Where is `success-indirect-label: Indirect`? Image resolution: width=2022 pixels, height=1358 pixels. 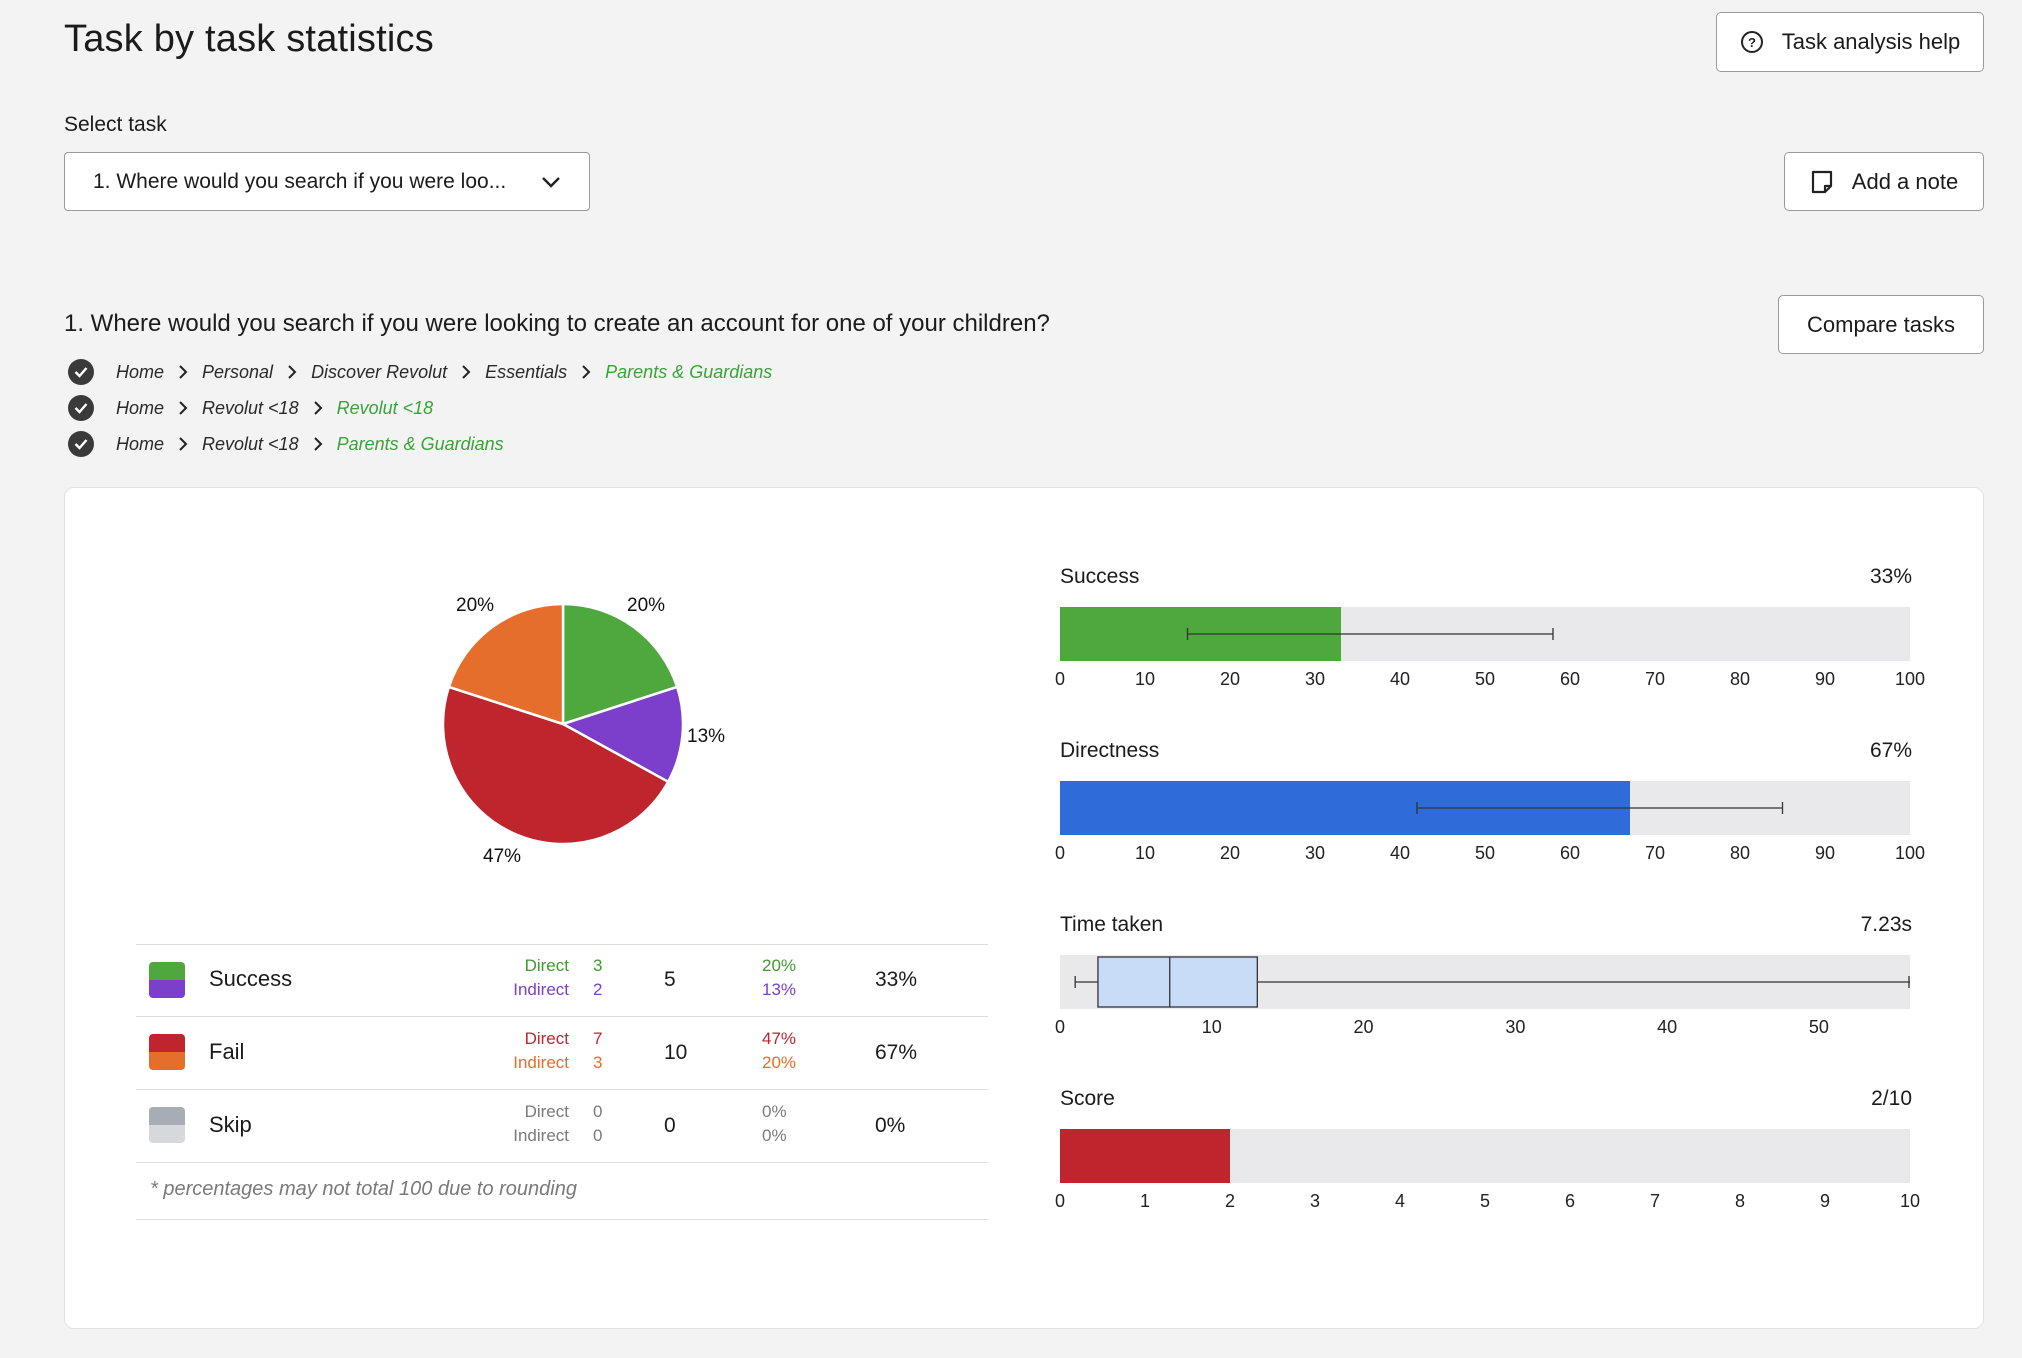 success-indirect-label: Indirect is located at coordinates (541, 989).